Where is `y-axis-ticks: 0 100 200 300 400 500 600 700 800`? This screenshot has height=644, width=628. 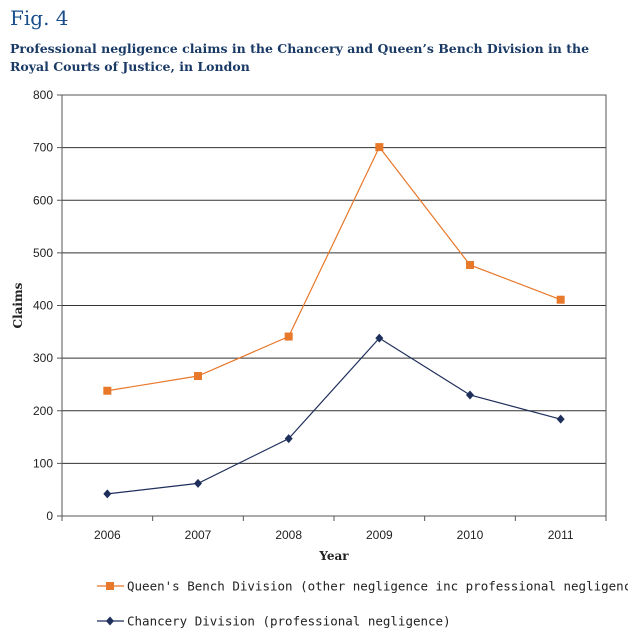
y-axis-ticks: 0 100 200 300 400 500 600 700 800 is located at coordinates (47, 305).